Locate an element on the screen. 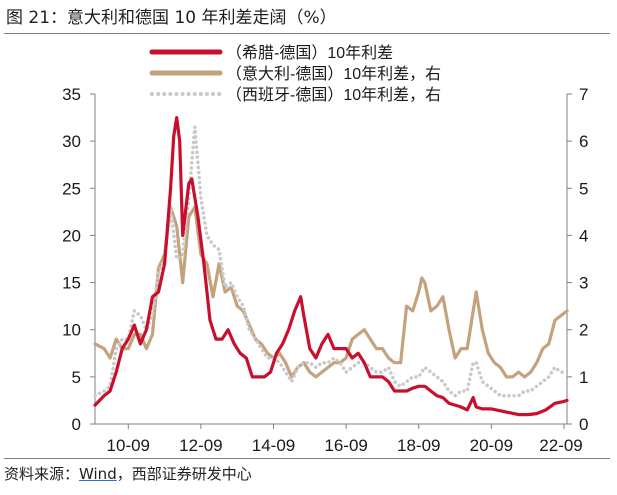 This screenshot has height=495, width=617. y-right-tick-label: 0 is located at coordinates (583, 424).